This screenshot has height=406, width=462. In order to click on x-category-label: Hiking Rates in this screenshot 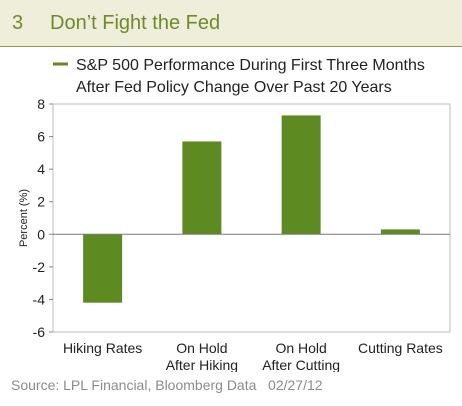, I will do `click(102, 348)`.